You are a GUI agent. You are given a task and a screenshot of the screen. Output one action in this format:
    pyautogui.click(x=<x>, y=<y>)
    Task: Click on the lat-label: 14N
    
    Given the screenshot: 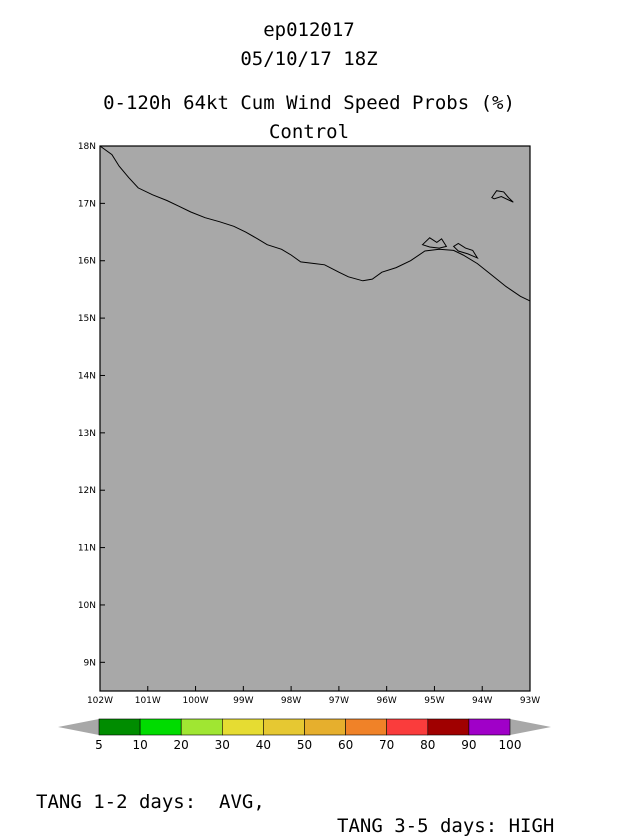 What is the action you would take?
    pyautogui.click(x=87, y=376)
    